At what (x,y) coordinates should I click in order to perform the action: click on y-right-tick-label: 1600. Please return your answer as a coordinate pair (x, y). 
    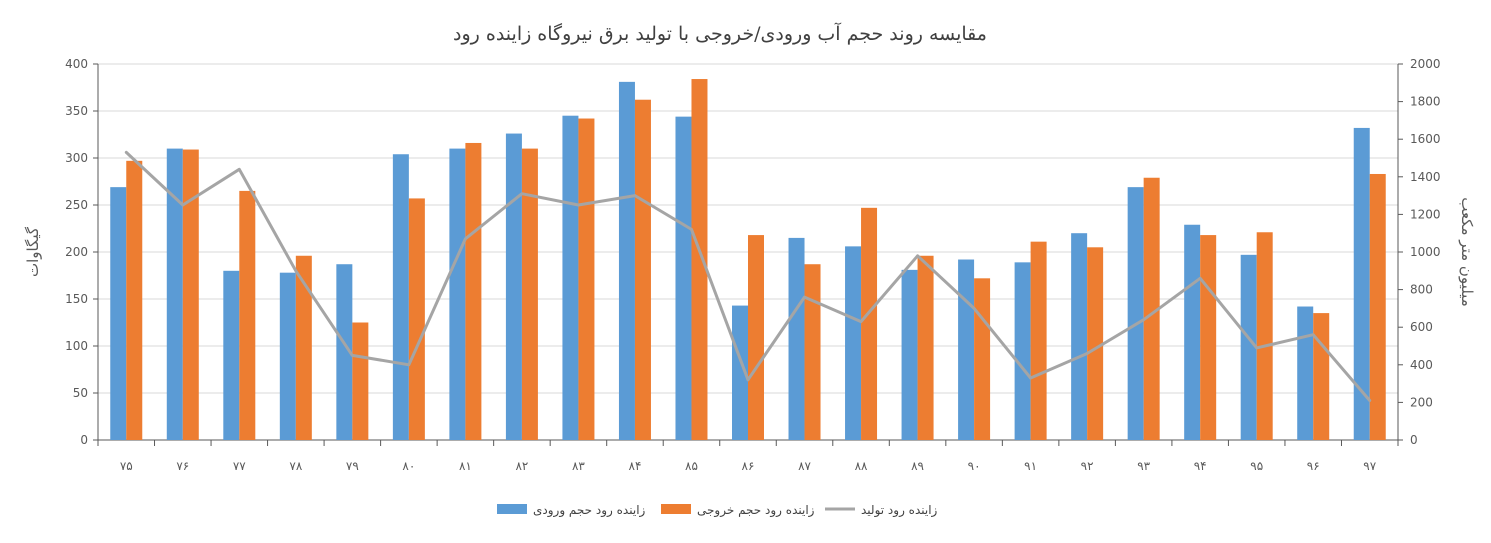
    Looking at the image, I should click on (1425, 139).